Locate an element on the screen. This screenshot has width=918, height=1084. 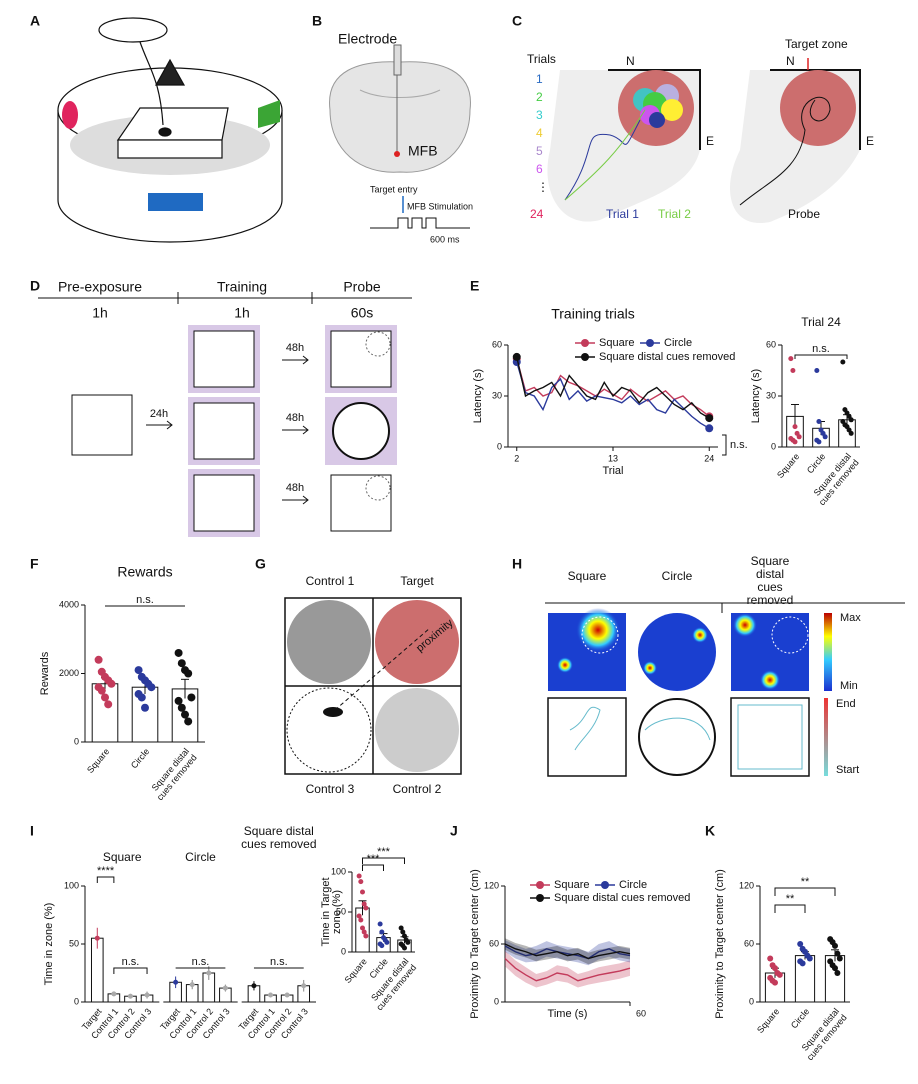
label: 1h is located at coordinates (100, 313).